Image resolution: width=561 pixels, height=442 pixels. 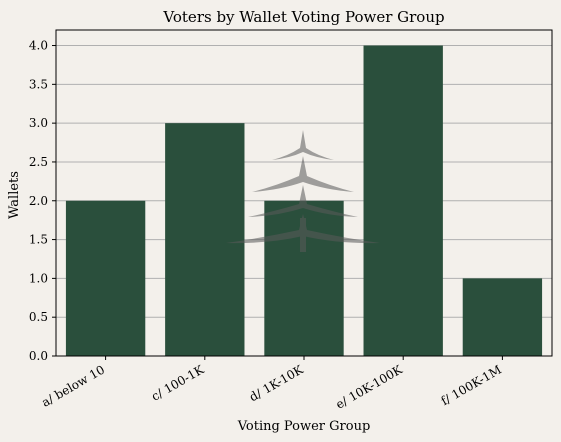 I want to click on y-tick-label: 1.5, so click(x=38, y=240).